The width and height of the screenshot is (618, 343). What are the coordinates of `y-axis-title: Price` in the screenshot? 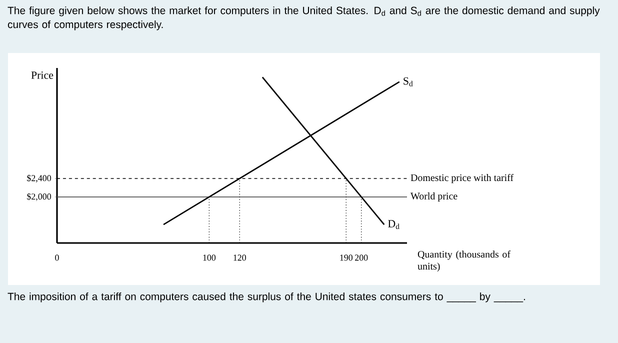 It's located at (42, 75).